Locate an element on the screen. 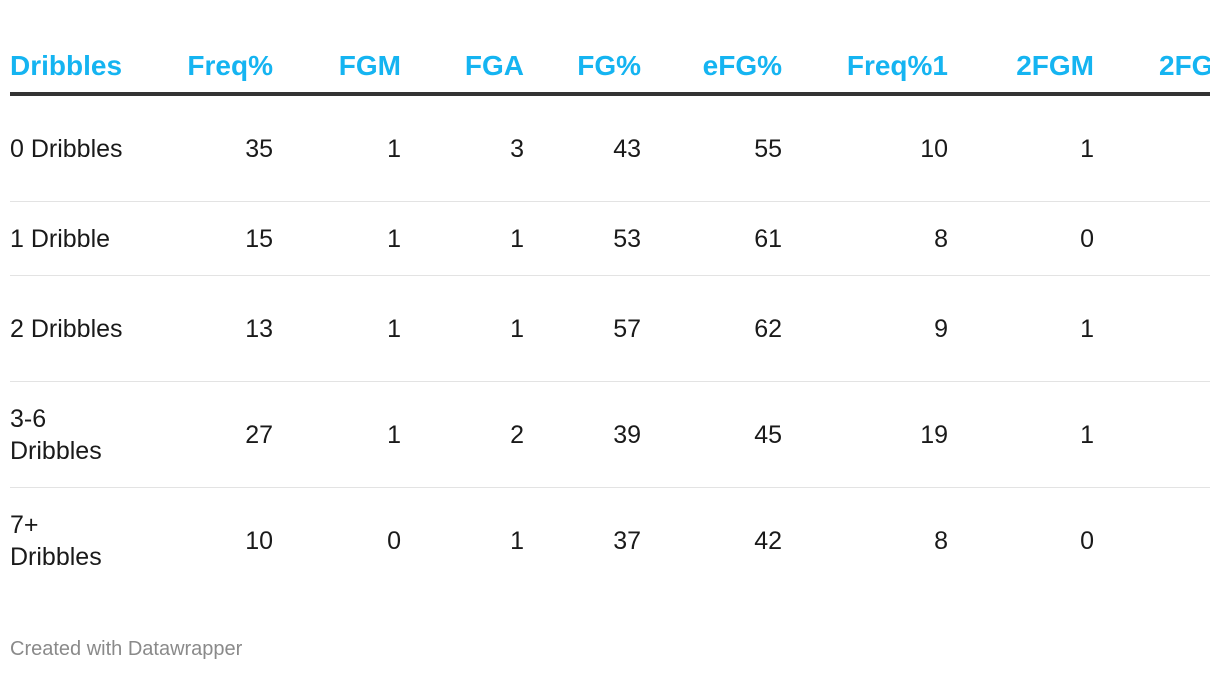  table-cell: 42 is located at coordinates (768, 541).